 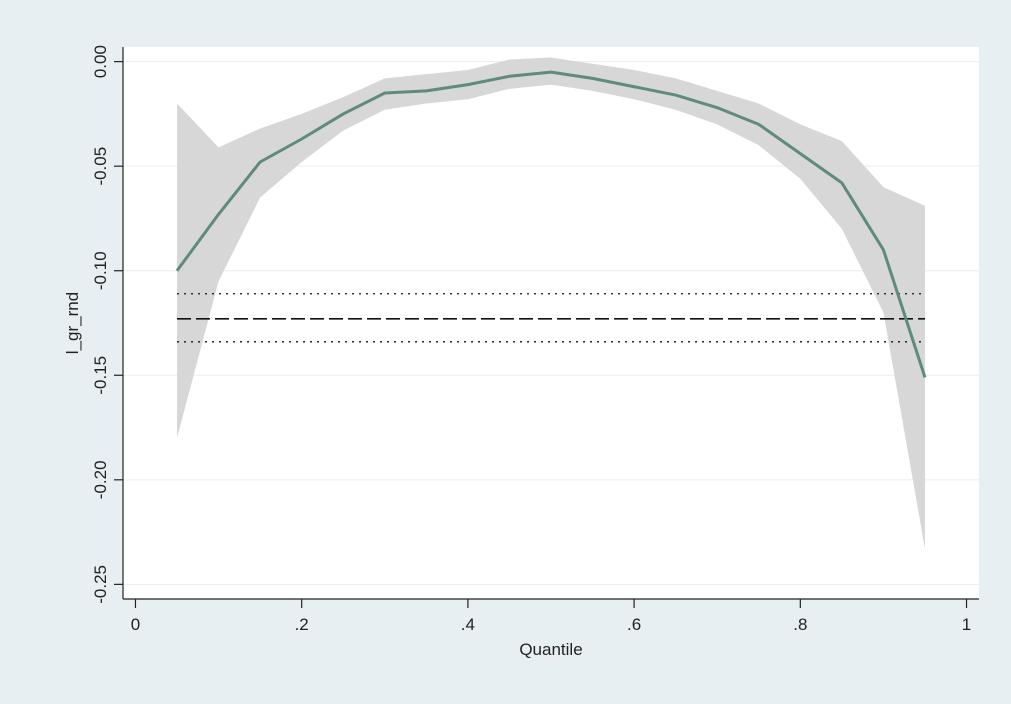 What do you see at coordinates (100, 166) in the screenshot?
I see `y-tick-label-1: -0.05` at bounding box center [100, 166].